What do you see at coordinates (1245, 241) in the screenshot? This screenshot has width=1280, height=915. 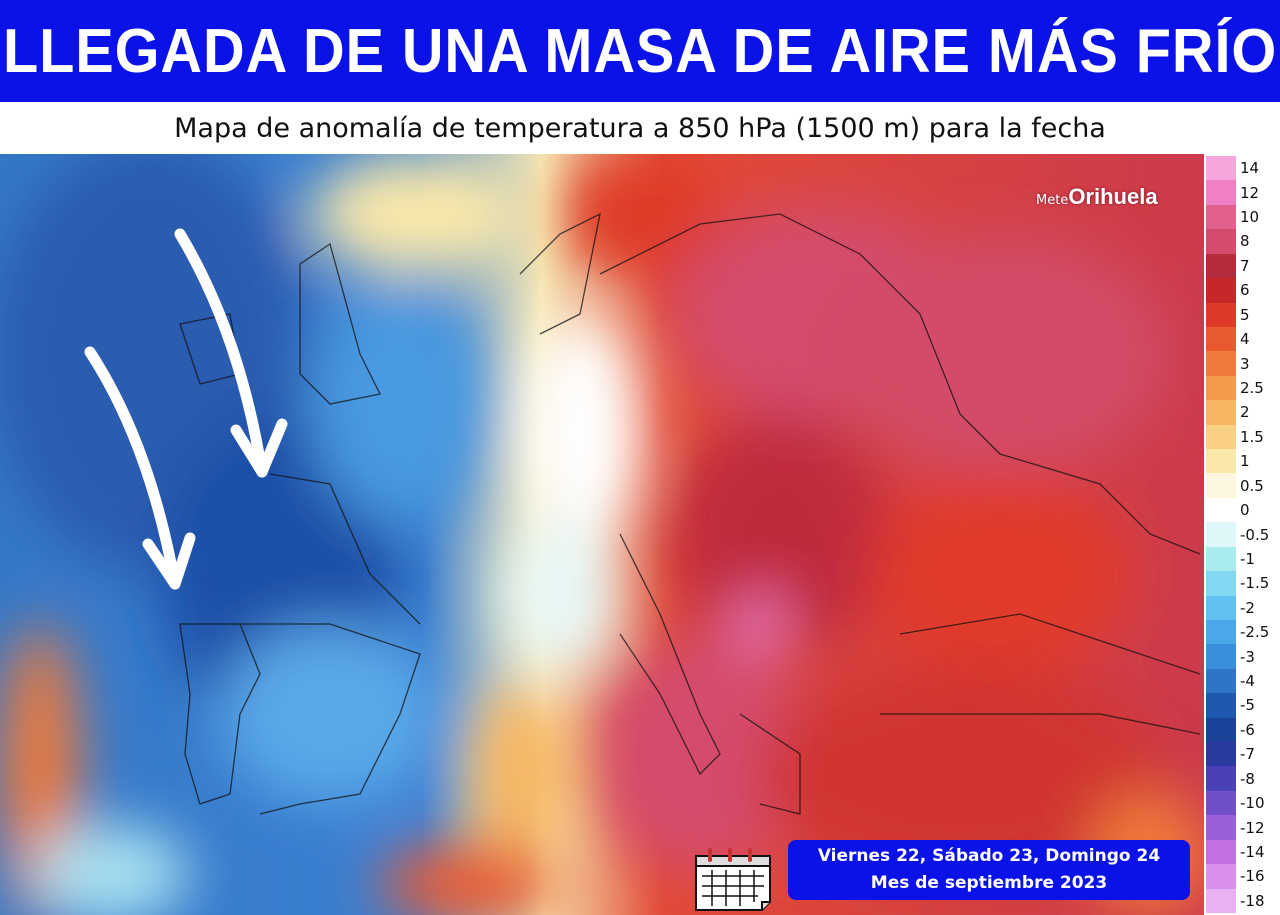 I see `legend-label: 8` at bounding box center [1245, 241].